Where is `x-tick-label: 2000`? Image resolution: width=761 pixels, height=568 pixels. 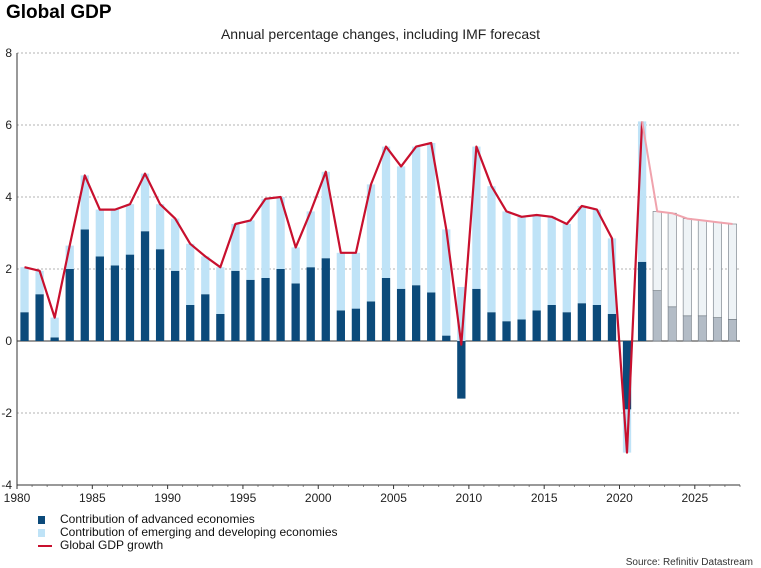 x-tick-label: 2000 is located at coordinates (318, 498).